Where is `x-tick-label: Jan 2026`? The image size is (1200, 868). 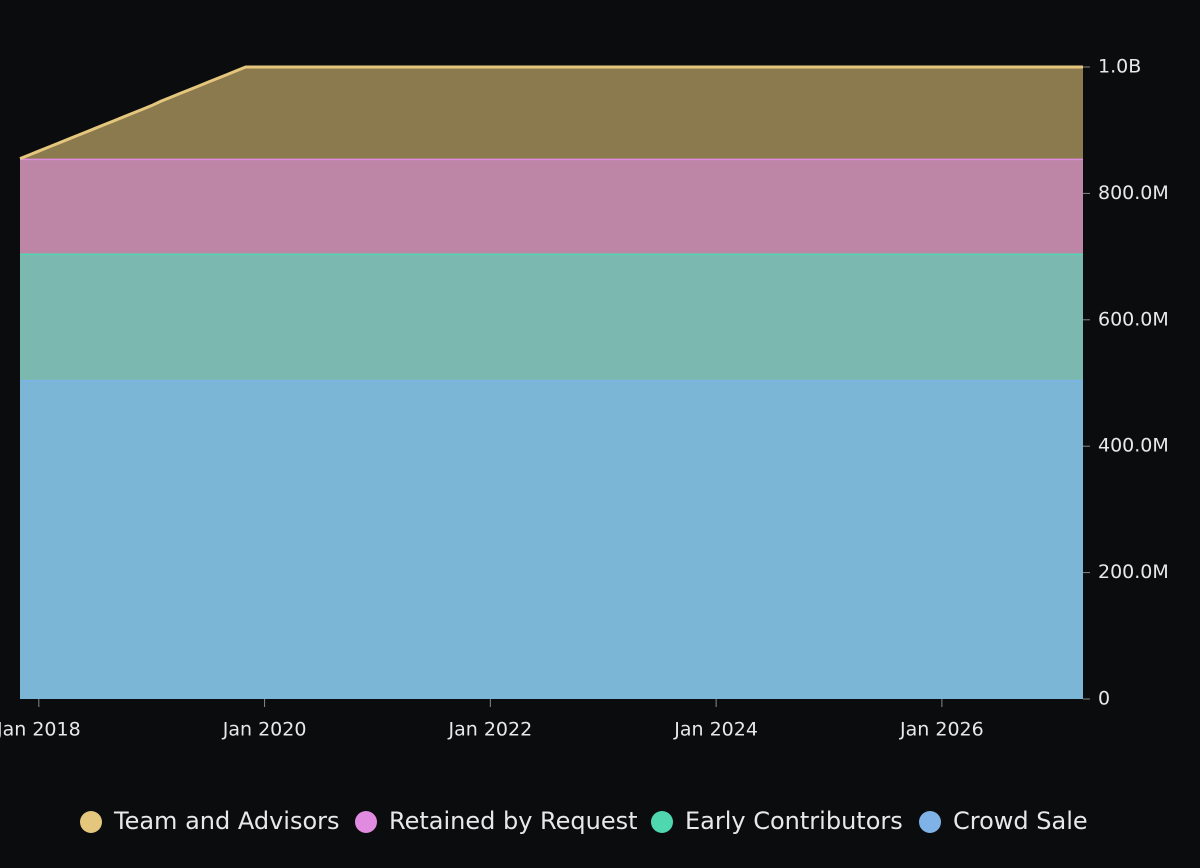 x-tick-label: Jan 2026 is located at coordinates (941, 730).